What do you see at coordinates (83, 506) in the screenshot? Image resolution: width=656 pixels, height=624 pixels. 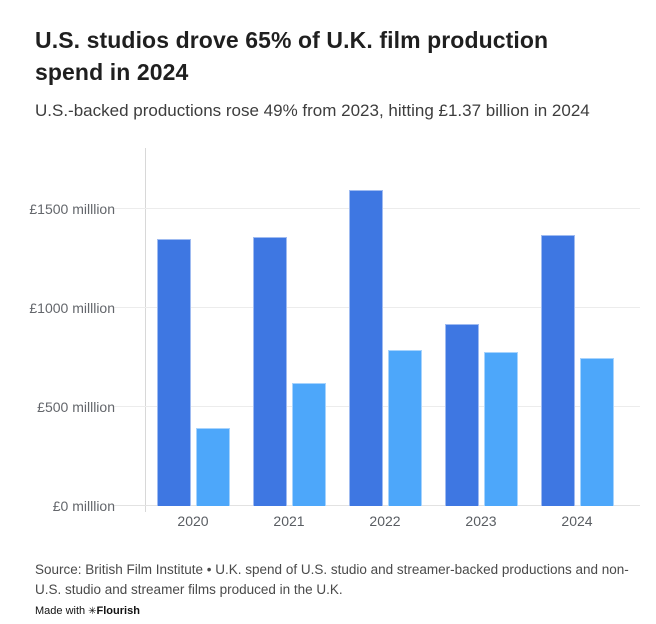 I see `y-tick-label: £0 milllion` at bounding box center [83, 506].